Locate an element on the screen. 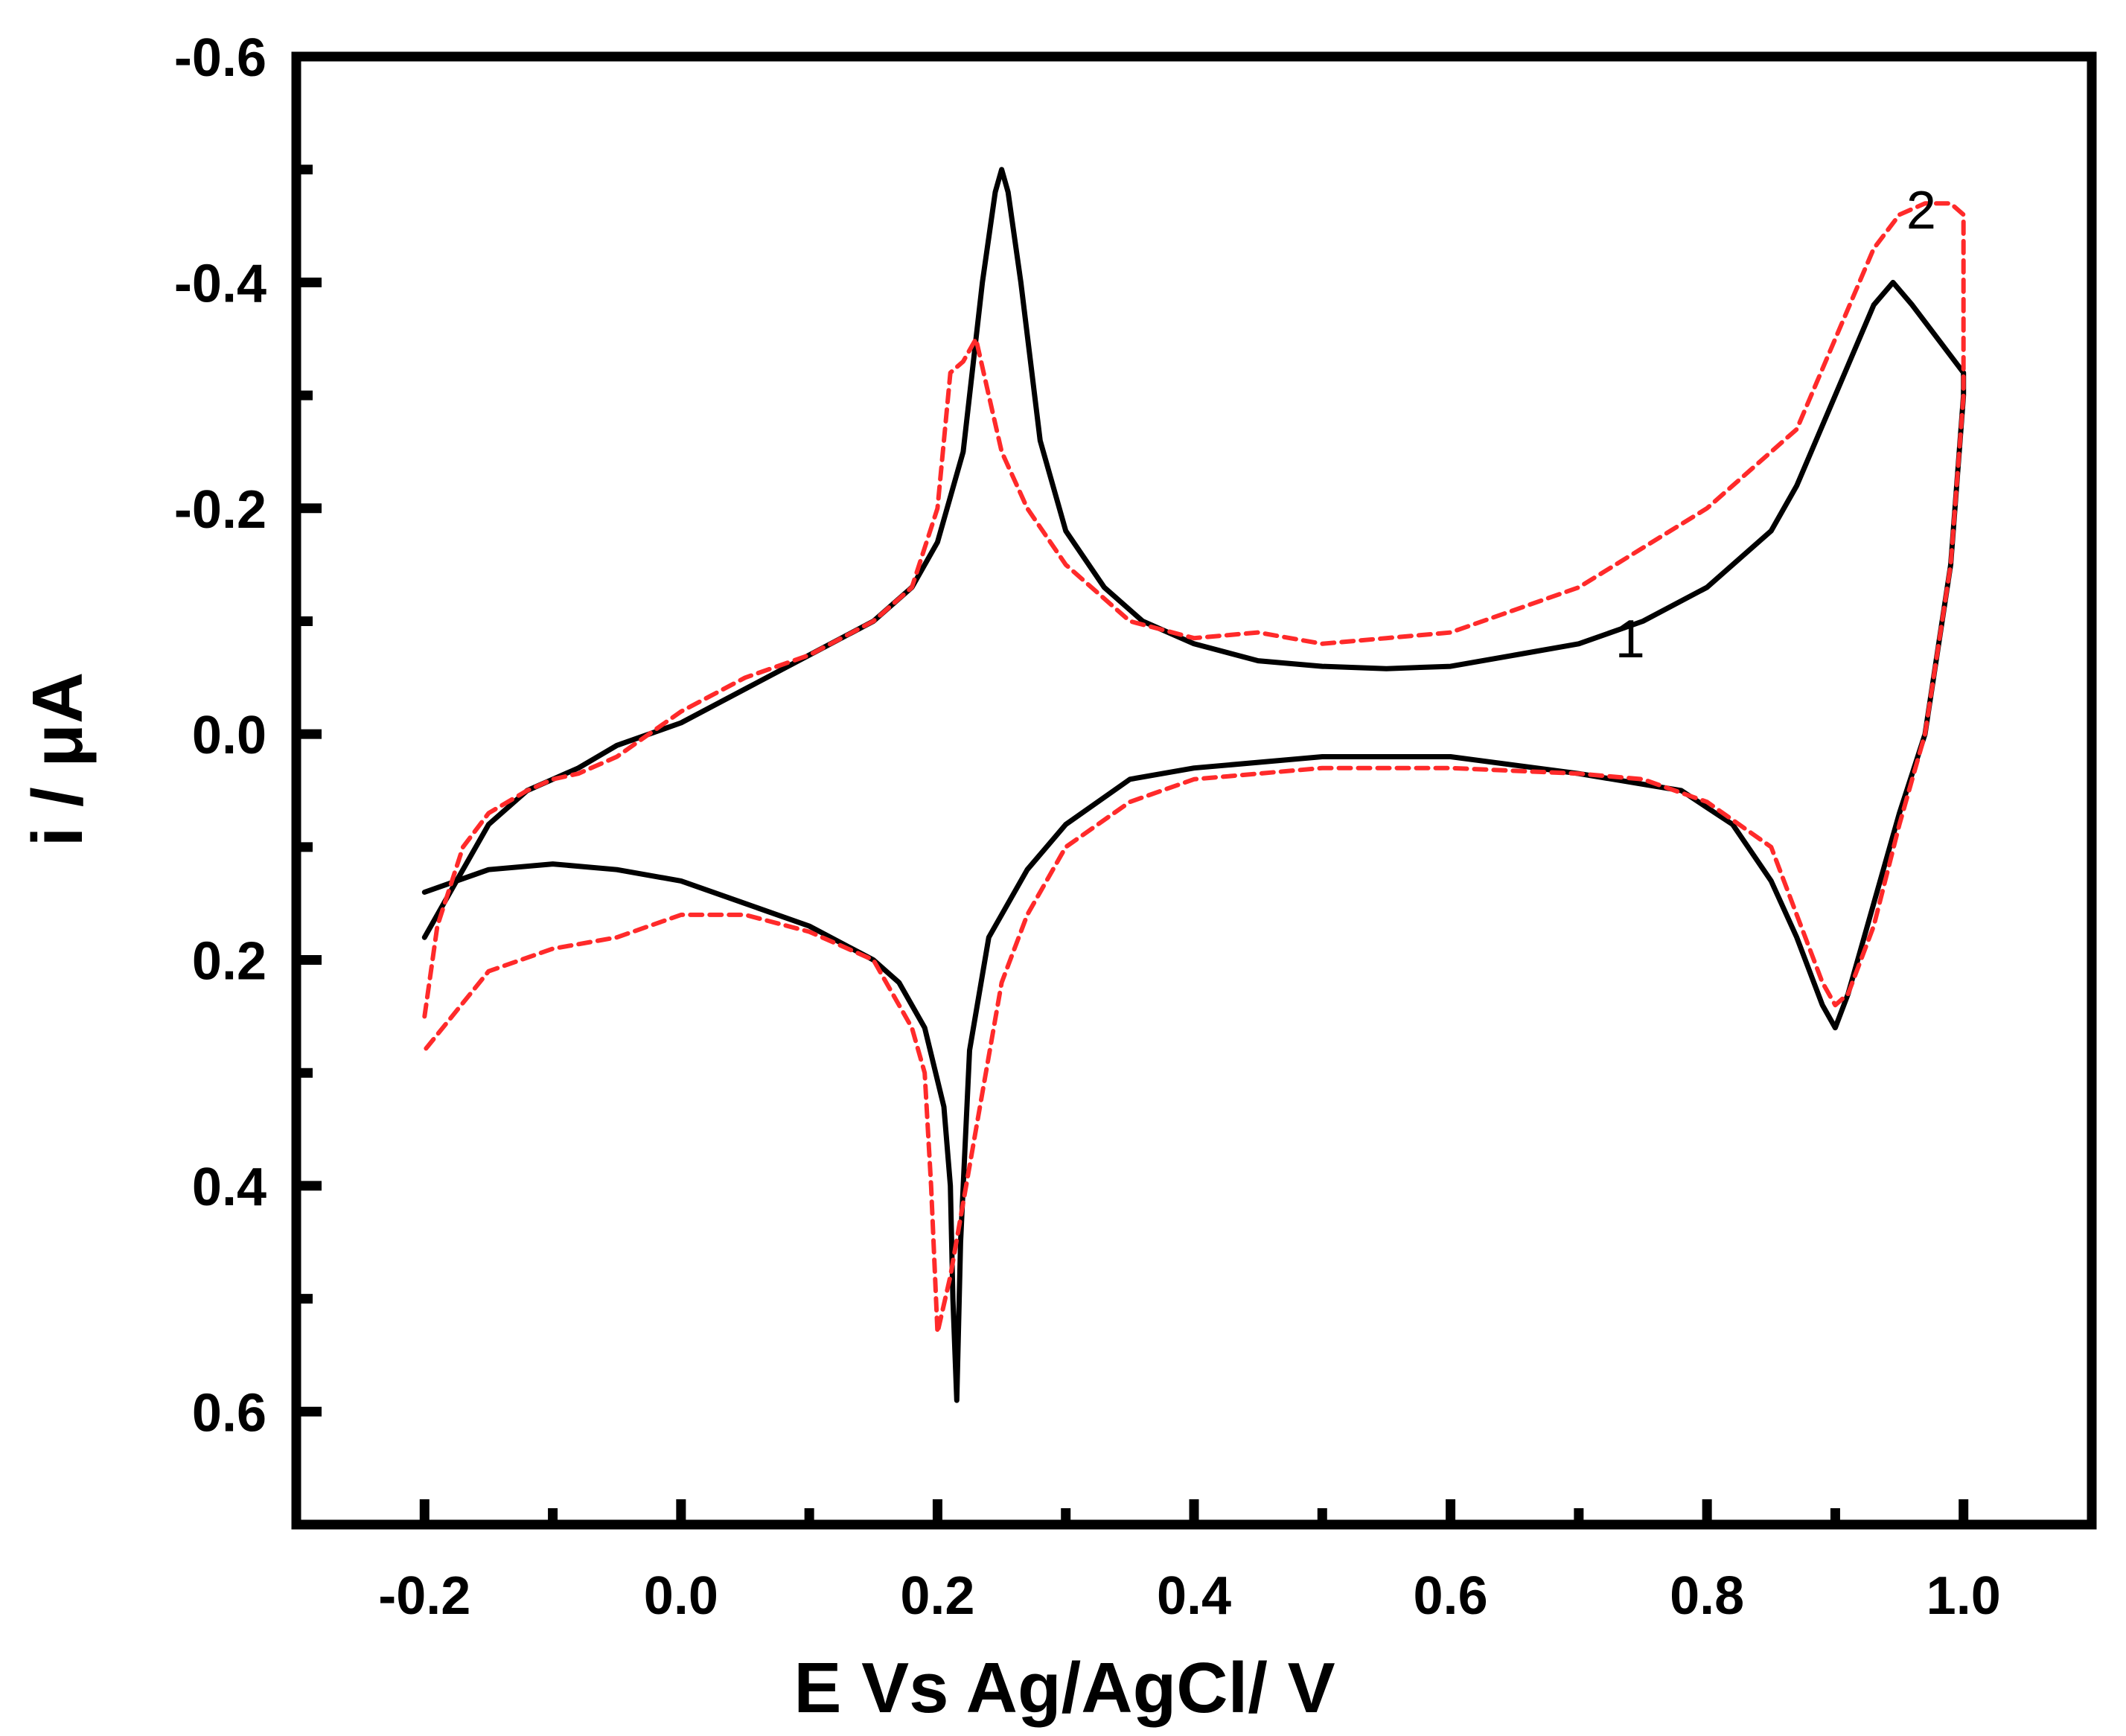 The image size is (2126, 1736). y-tick-label: -0.4 is located at coordinates (220, 283).